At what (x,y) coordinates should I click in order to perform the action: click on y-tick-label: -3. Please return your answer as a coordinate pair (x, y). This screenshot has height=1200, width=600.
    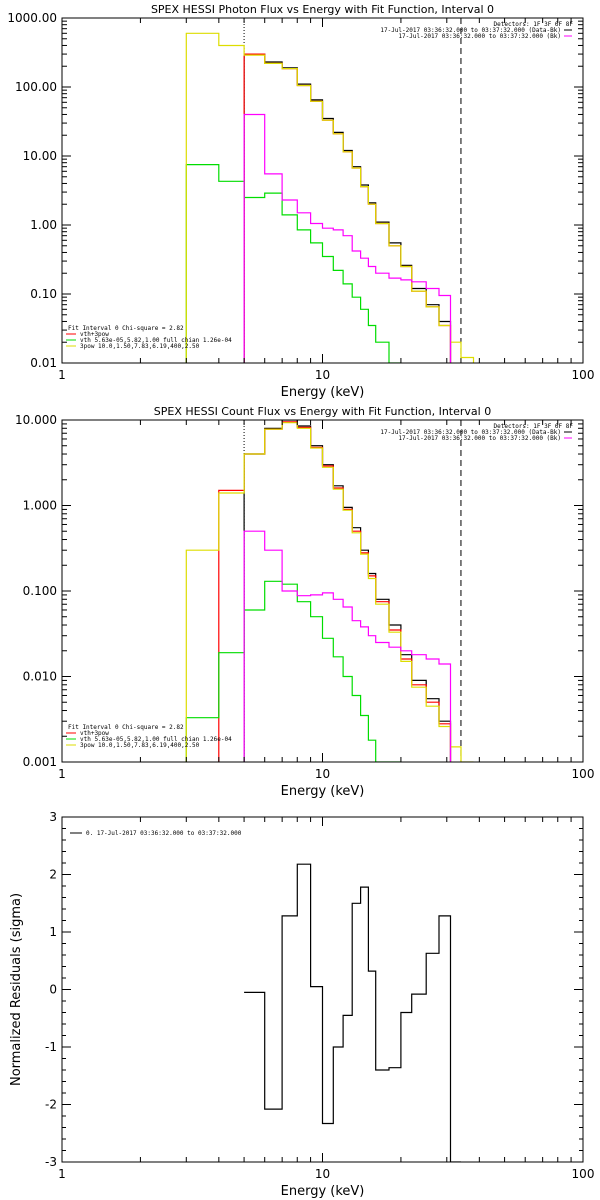
    Looking at the image, I should click on (51, 1162).